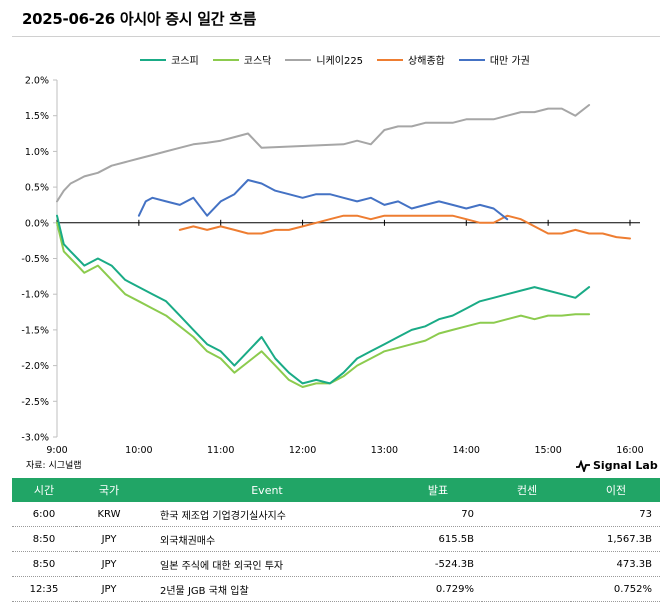 The height and width of the screenshot is (605, 670). What do you see at coordinates (44, 589) in the screenshot?
I see `cell-time: 12:35` at bounding box center [44, 589].